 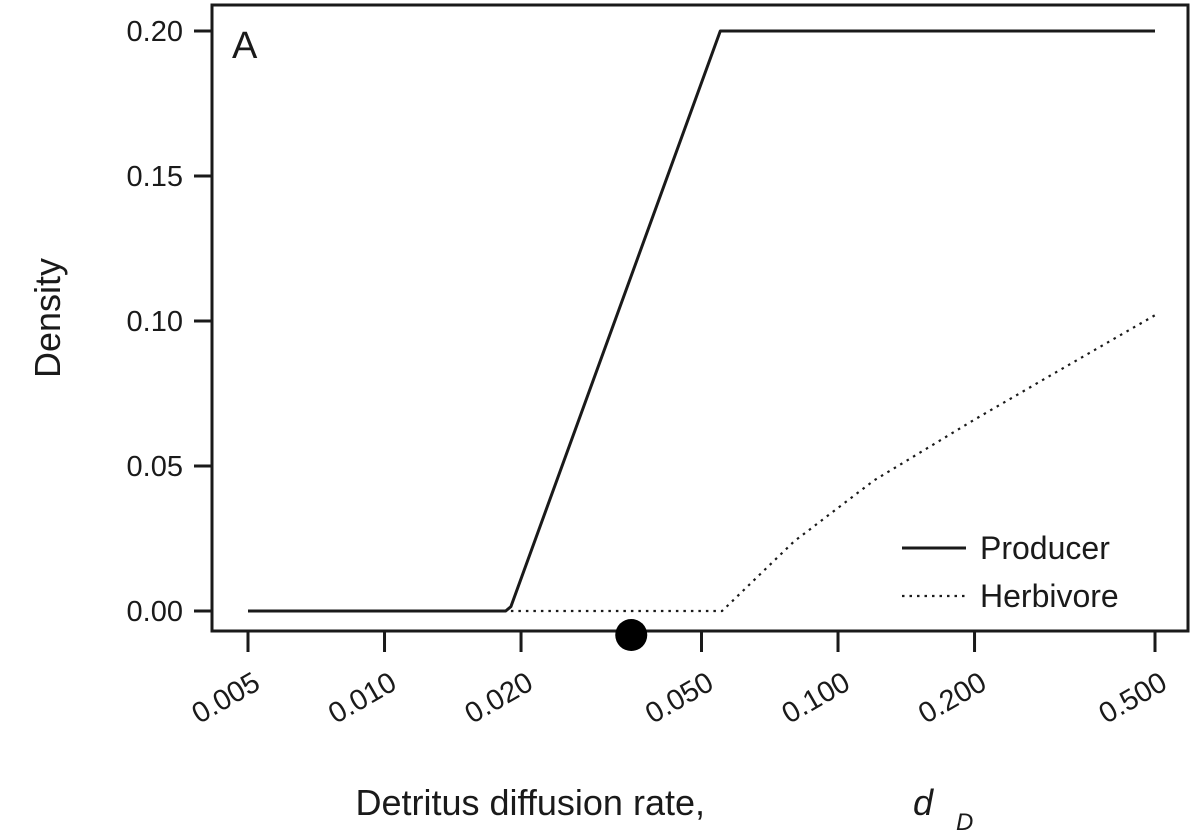 I want to click on marker-dot, so click(x=631, y=635).